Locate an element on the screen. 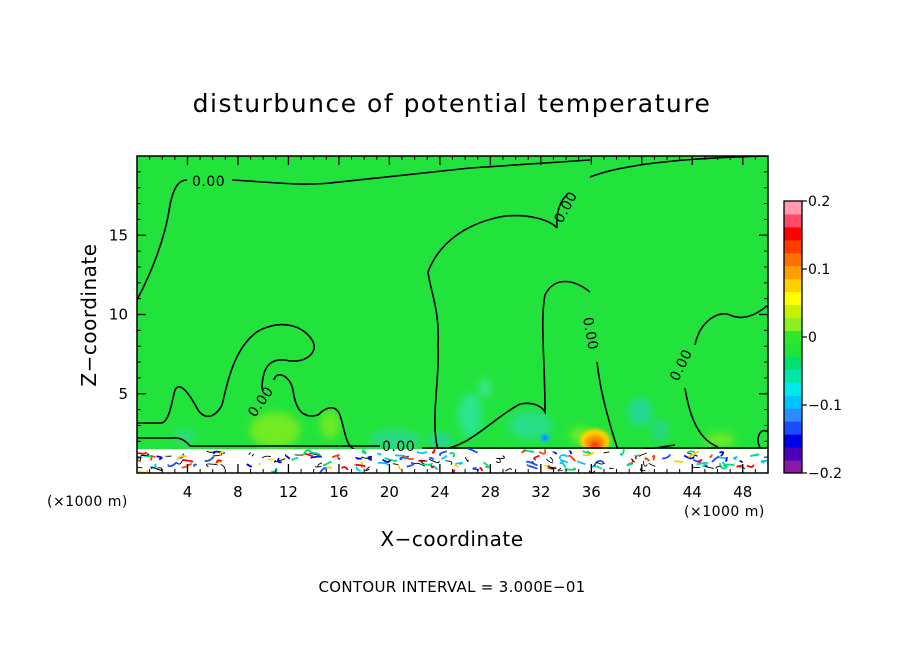 The image size is (904, 654). y-tick-label: 15 is located at coordinates (118, 235).